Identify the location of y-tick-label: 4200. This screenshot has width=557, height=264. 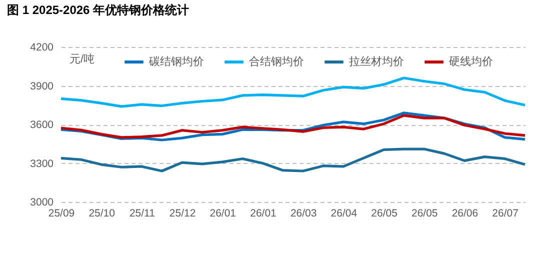
(42, 48).